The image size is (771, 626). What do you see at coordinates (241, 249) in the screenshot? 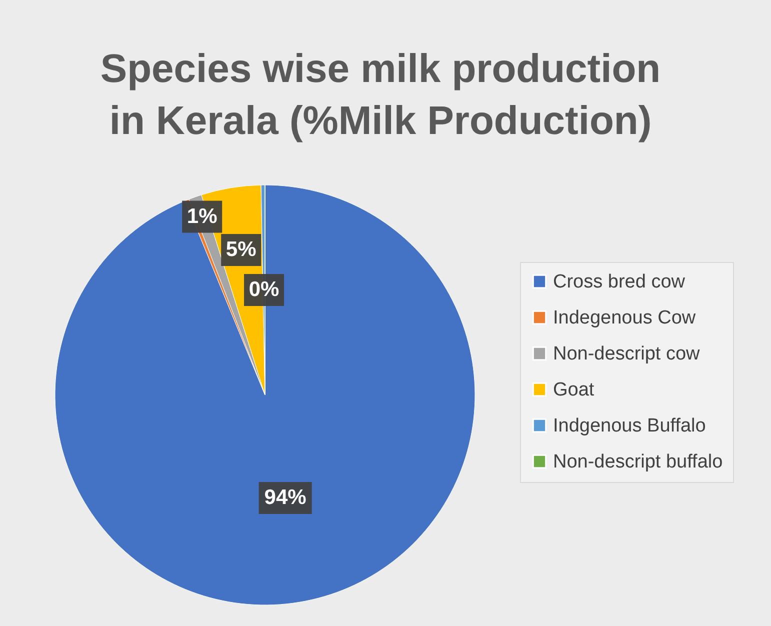
I see `data-label: 5%` at bounding box center [241, 249].